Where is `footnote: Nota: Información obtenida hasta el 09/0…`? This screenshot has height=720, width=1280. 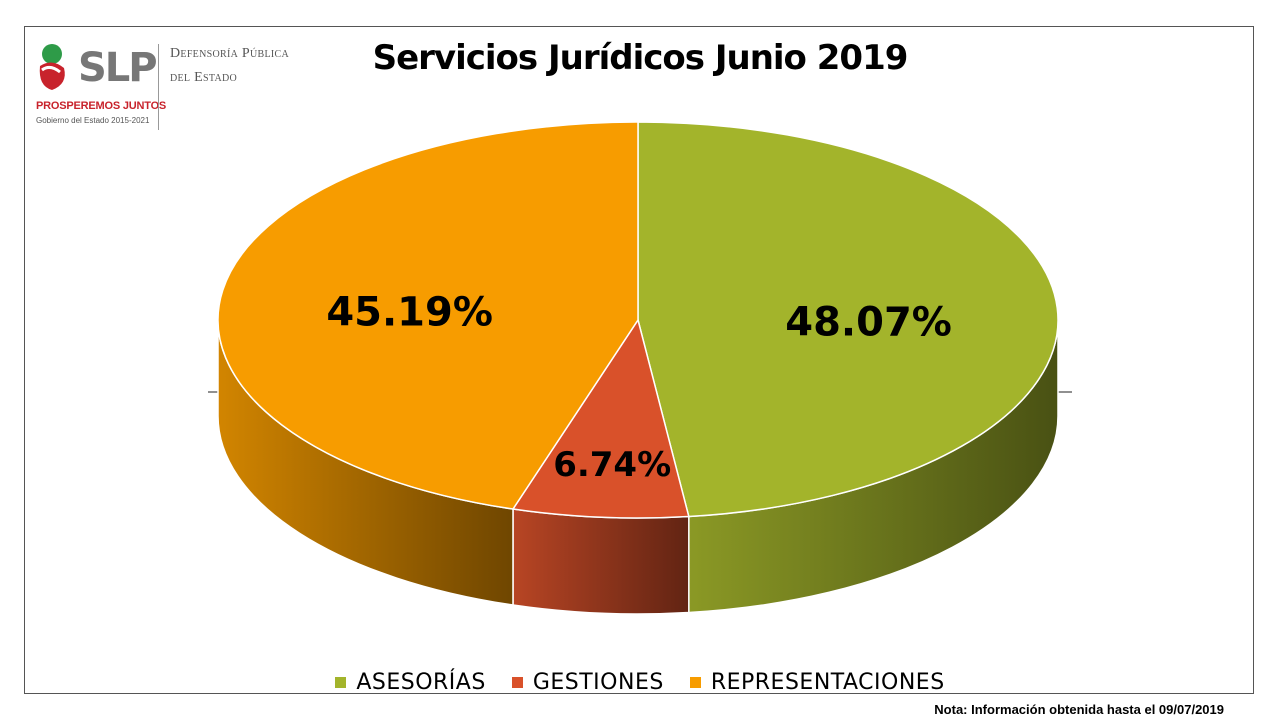
footnote: Nota: Información obtenida hasta el 09/0… is located at coordinates (1079, 709).